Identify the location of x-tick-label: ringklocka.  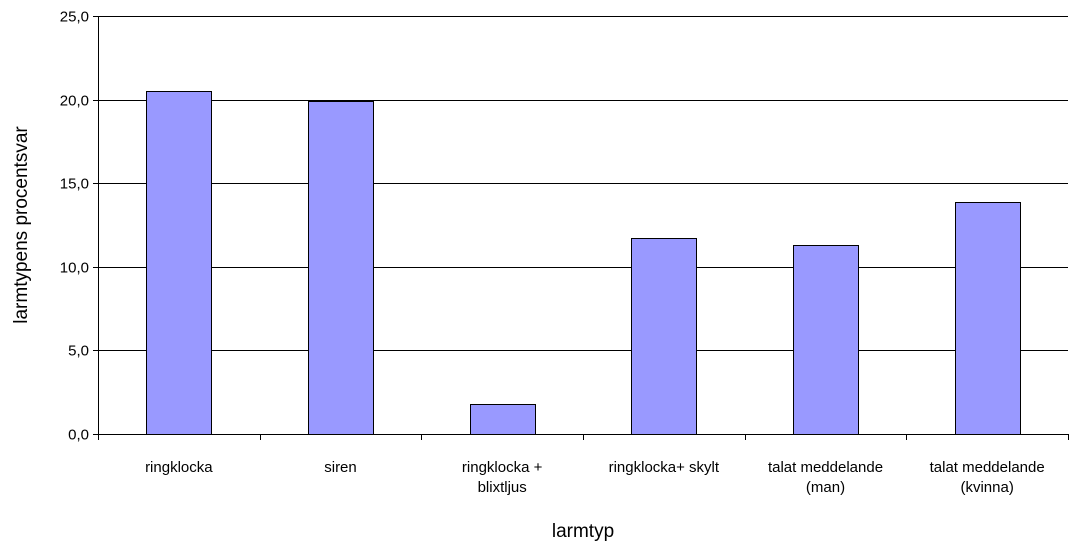
(179, 467).